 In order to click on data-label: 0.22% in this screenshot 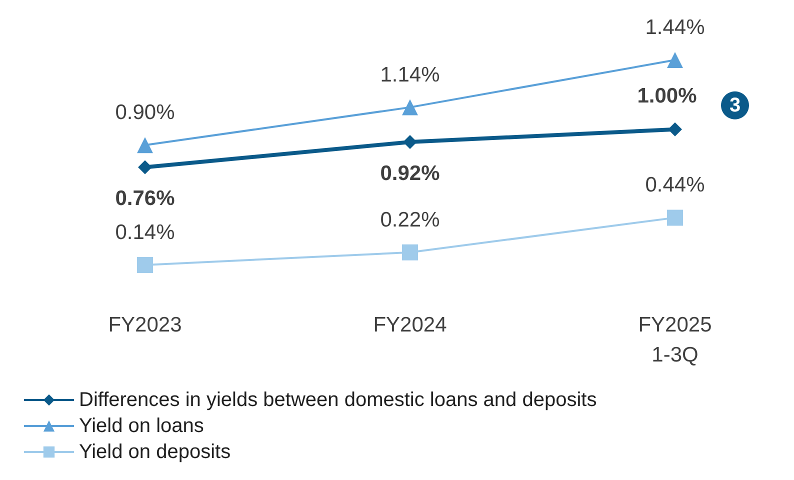, I will do `click(410, 220)`.